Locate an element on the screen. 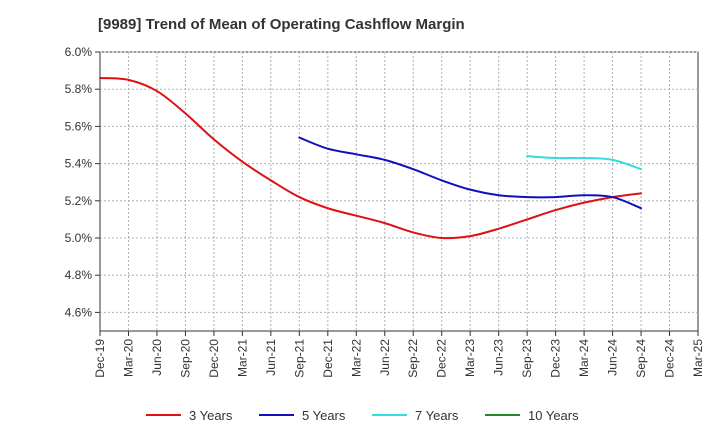  y-tick-label: 5.4% is located at coordinates (79, 164).